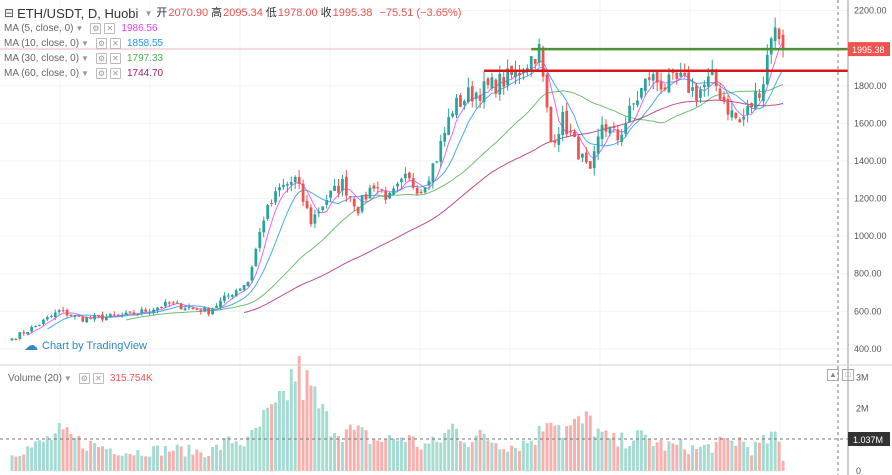 This screenshot has height=475, width=892. What do you see at coordinates (848, 375) in the screenshot?
I see `maximize-icon: □` at bounding box center [848, 375].